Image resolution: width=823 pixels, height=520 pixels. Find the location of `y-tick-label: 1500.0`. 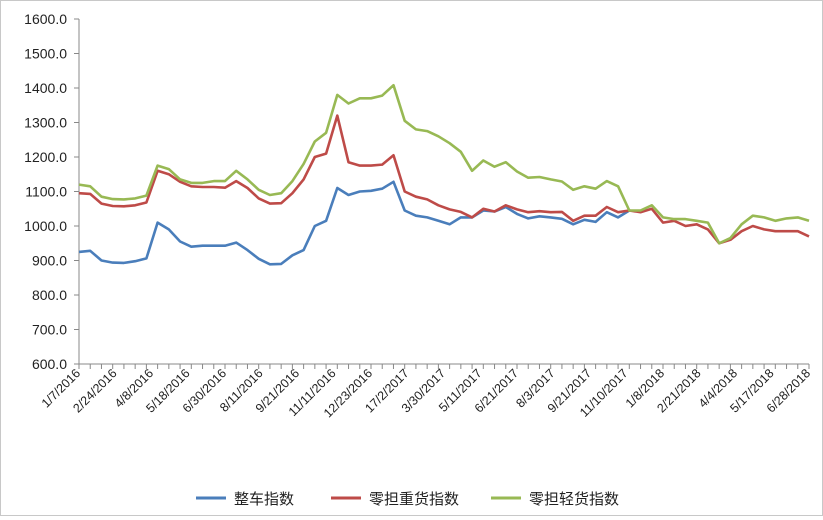

y-tick-label: 1500.0 is located at coordinates (45, 54).